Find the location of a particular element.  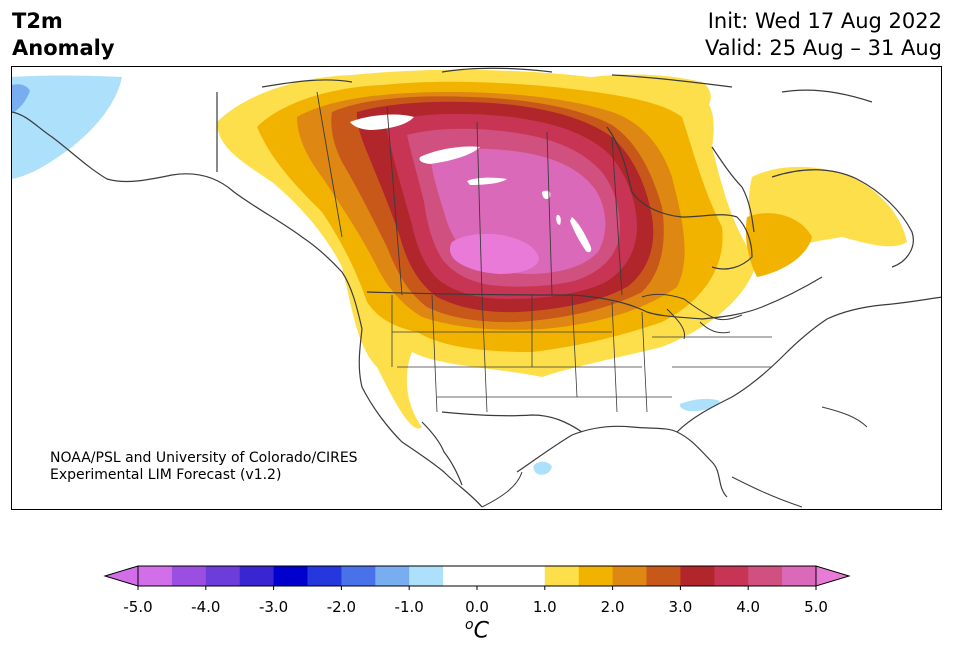

colorbar-tick-label: 5.0 is located at coordinates (816, 607).